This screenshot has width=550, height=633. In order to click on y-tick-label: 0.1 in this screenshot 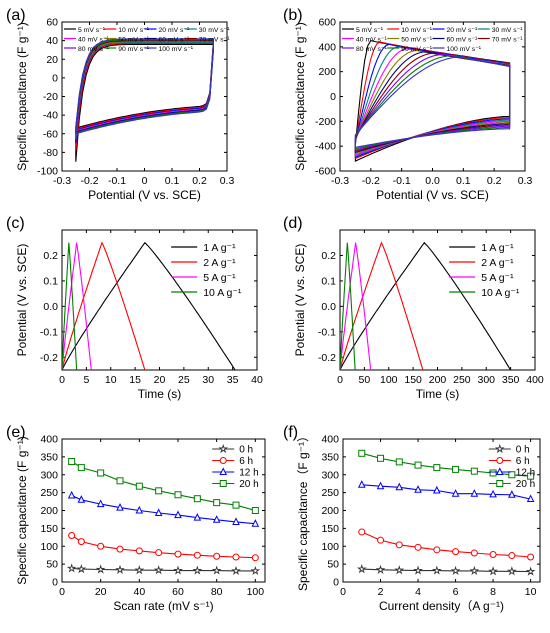, I will do `click(328, 281)`.